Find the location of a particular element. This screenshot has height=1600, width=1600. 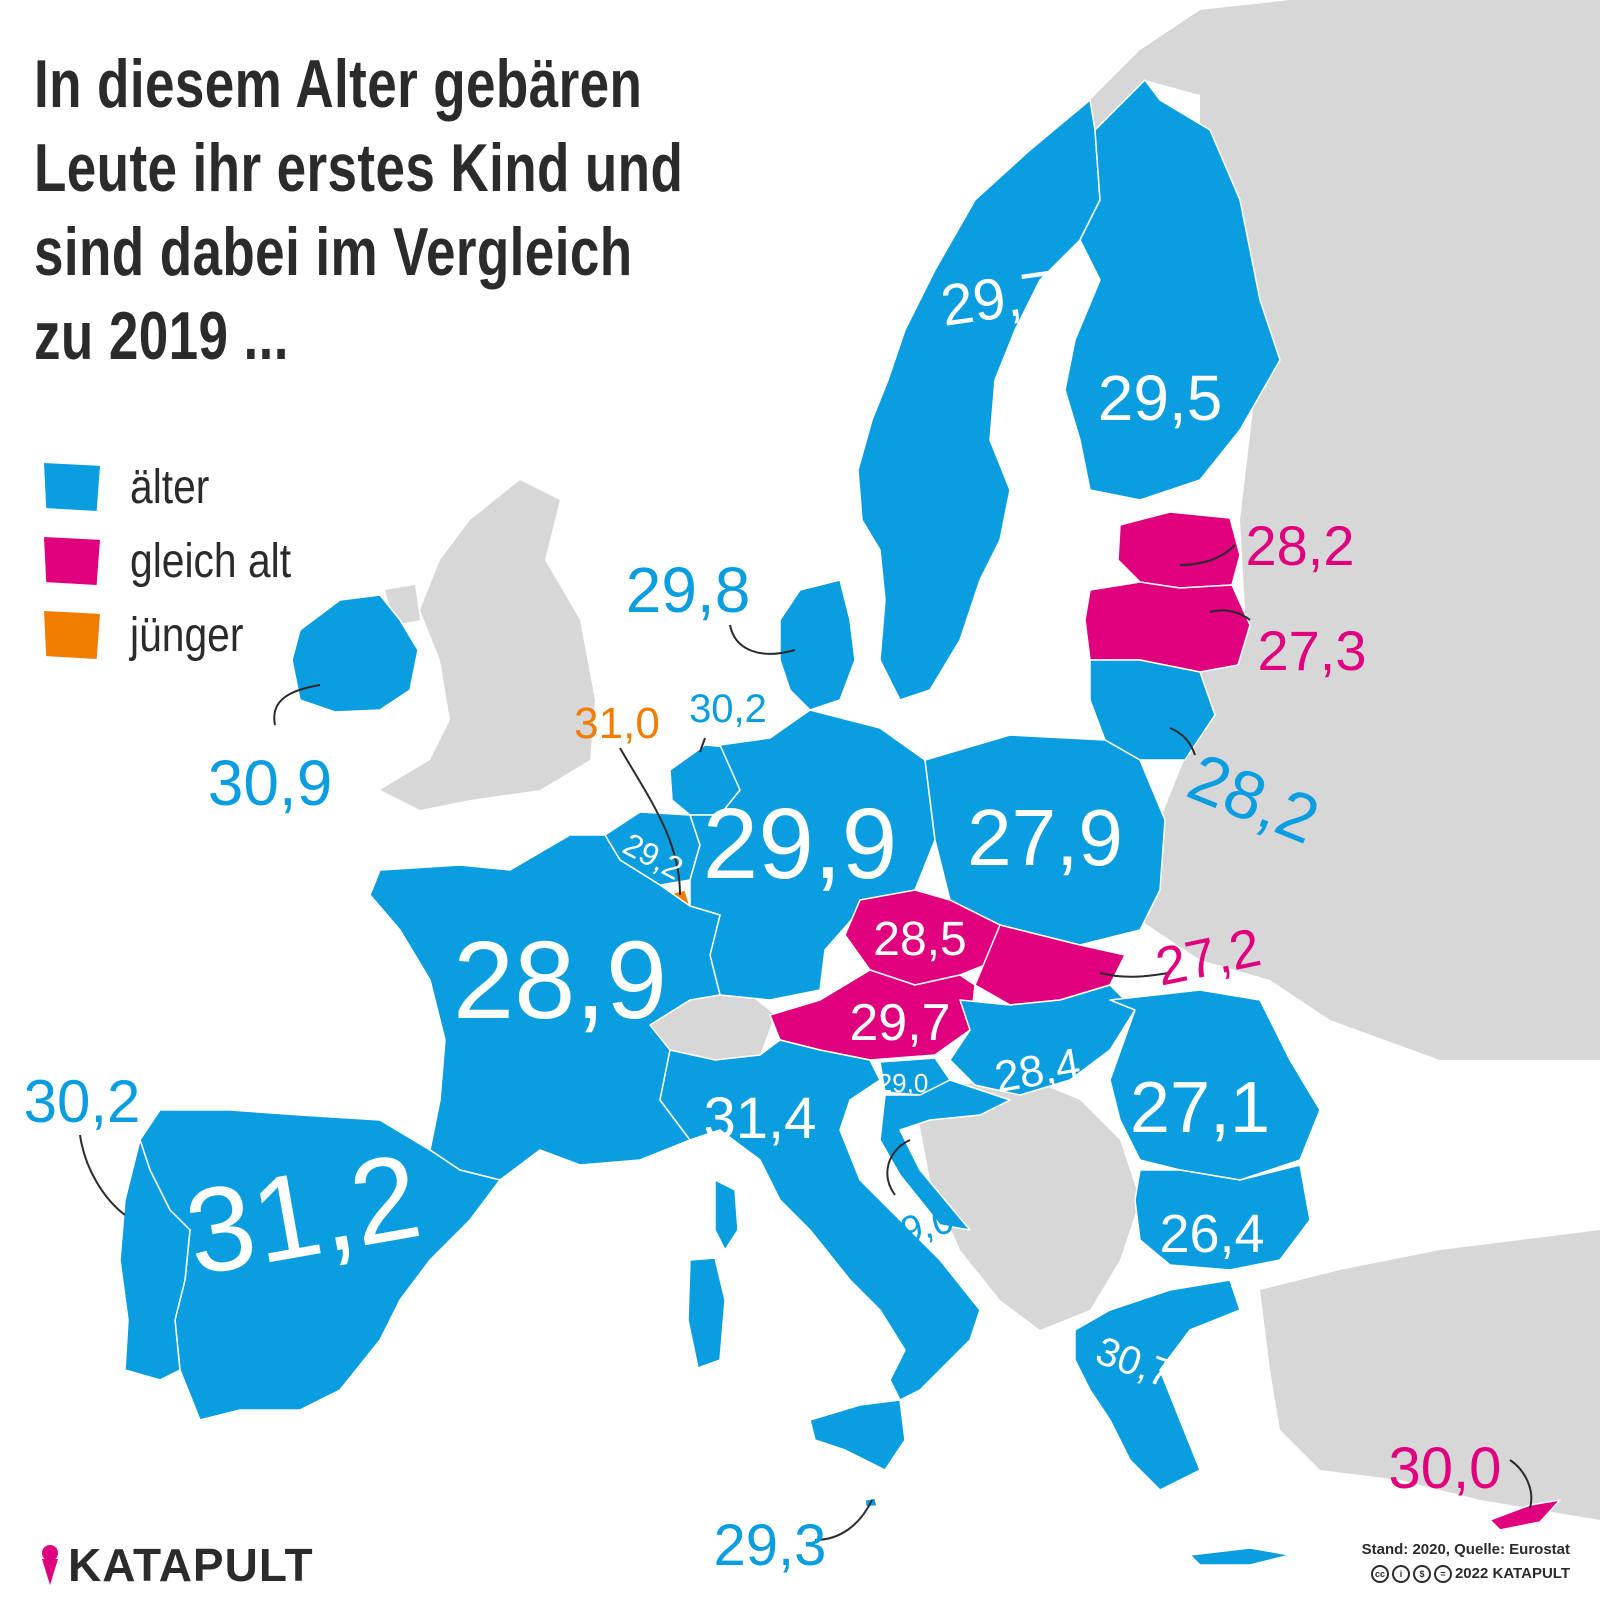

balkans-shape is located at coordinates (1027, 1202).